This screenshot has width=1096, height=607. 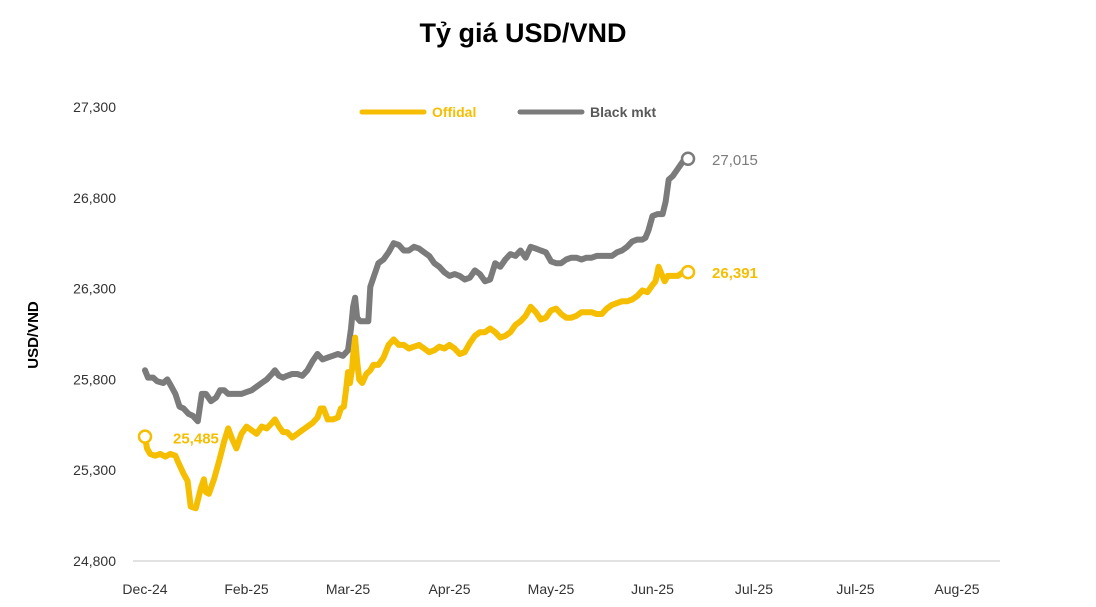 I want to click on y-tick-label: 26,800, so click(x=94, y=198).